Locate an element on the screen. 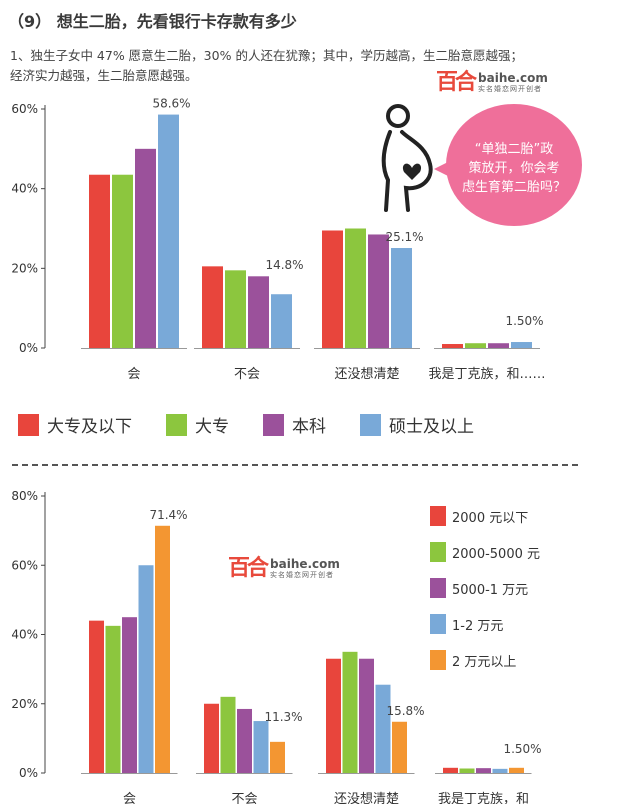 The height and width of the screenshot is (804, 631). page-title: （9） 想生二胎，先看银行卡存款有多少 is located at coordinates (152, 21).